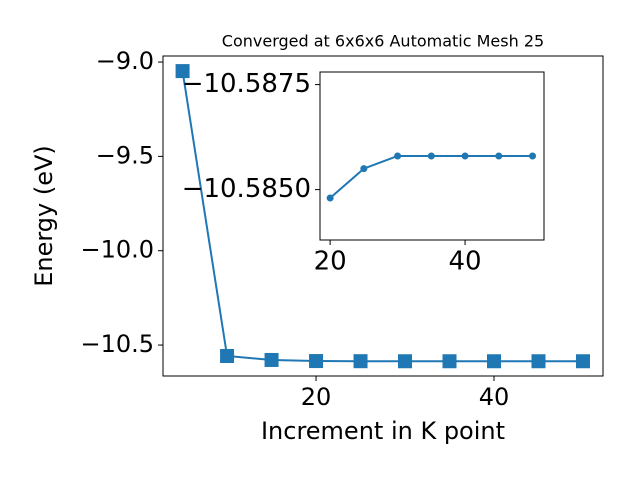  Describe the element at coordinates (383, 431) in the screenshot. I see `x-axis-label: Increment in K point` at that location.